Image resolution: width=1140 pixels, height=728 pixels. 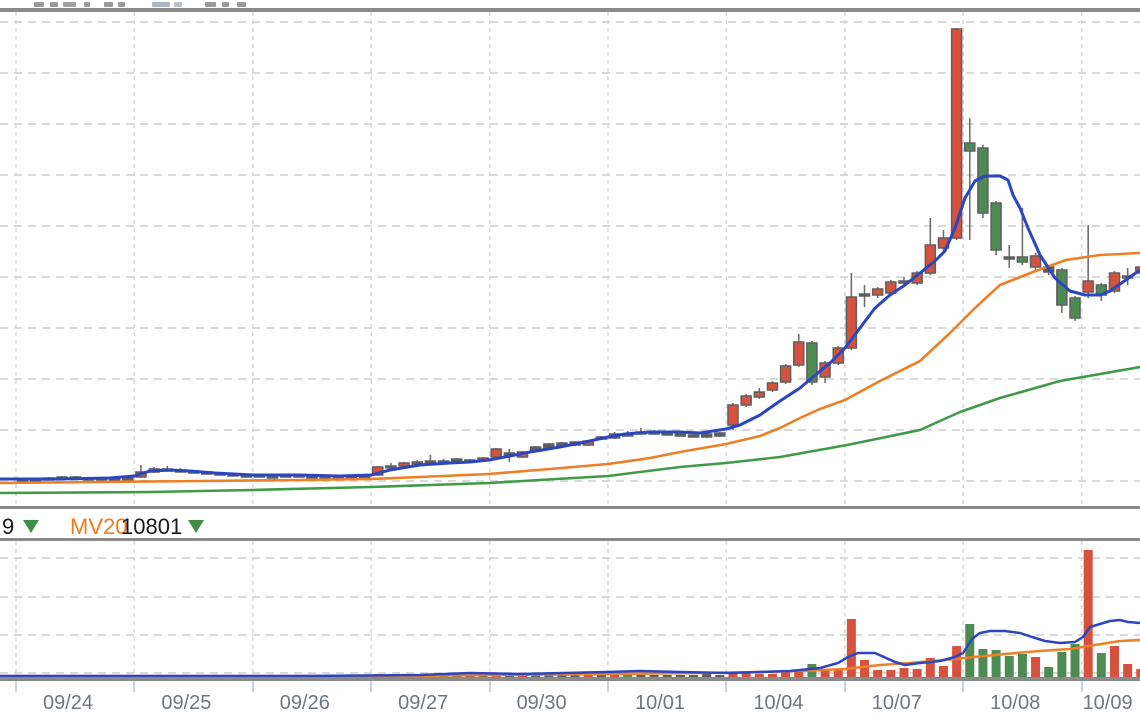 I want to click on x-axis-label: 09/27, so click(x=423, y=703).